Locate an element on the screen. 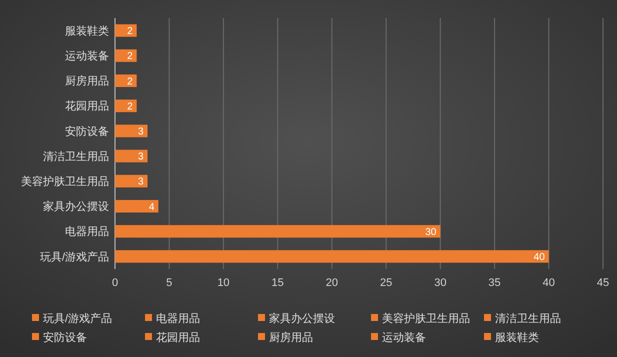 This screenshot has height=357, width=617. x-tick-label: 5 is located at coordinates (169, 283).